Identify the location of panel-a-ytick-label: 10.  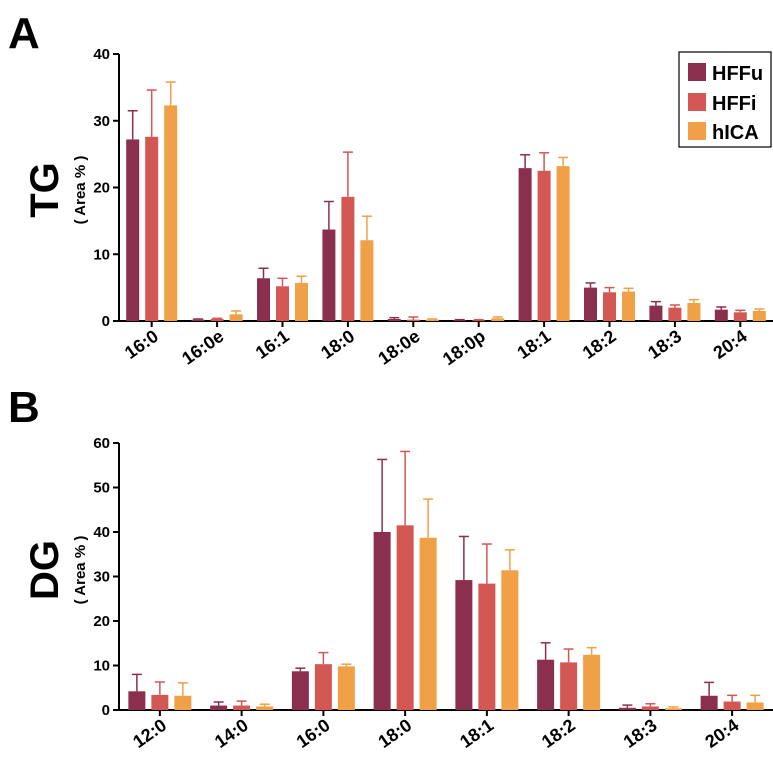
(101, 254).